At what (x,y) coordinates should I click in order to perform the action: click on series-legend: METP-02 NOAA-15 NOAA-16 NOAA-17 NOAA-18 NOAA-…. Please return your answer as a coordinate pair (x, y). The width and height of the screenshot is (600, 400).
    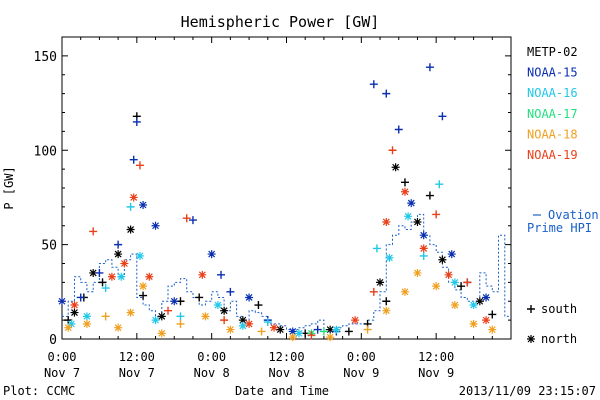
    Looking at the image, I should click on (552, 103).